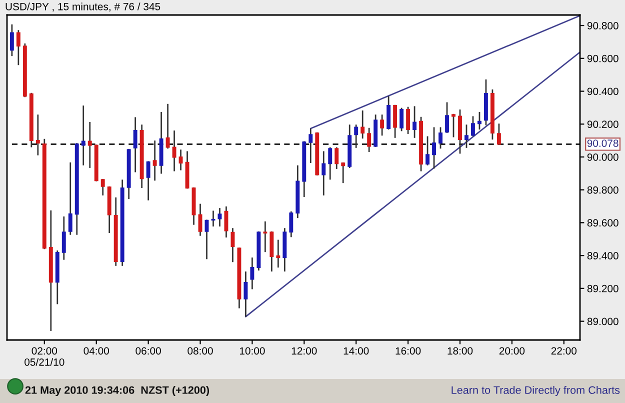  Describe the element at coordinates (602, 124) in the screenshot. I see `y-tick-label: 90.200` at that location.